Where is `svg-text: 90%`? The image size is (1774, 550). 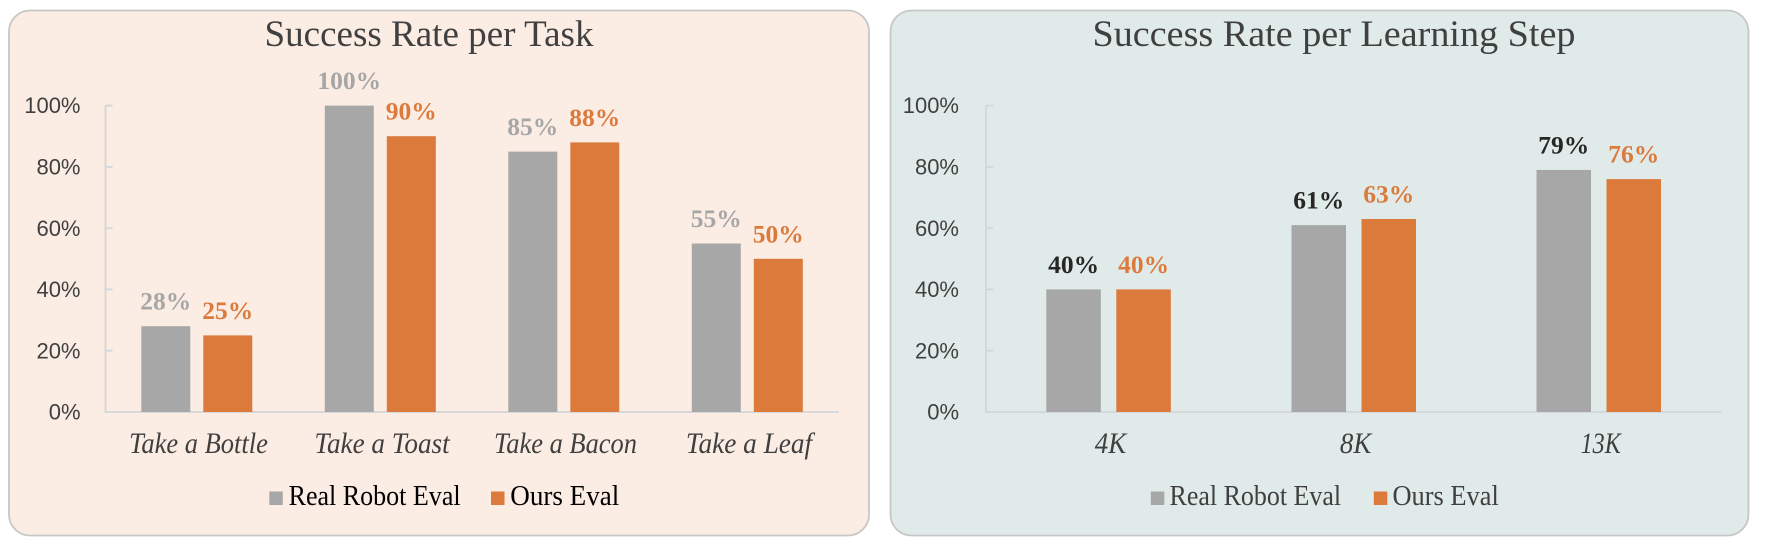
svg-text: 90% is located at coordinates (411, 111).